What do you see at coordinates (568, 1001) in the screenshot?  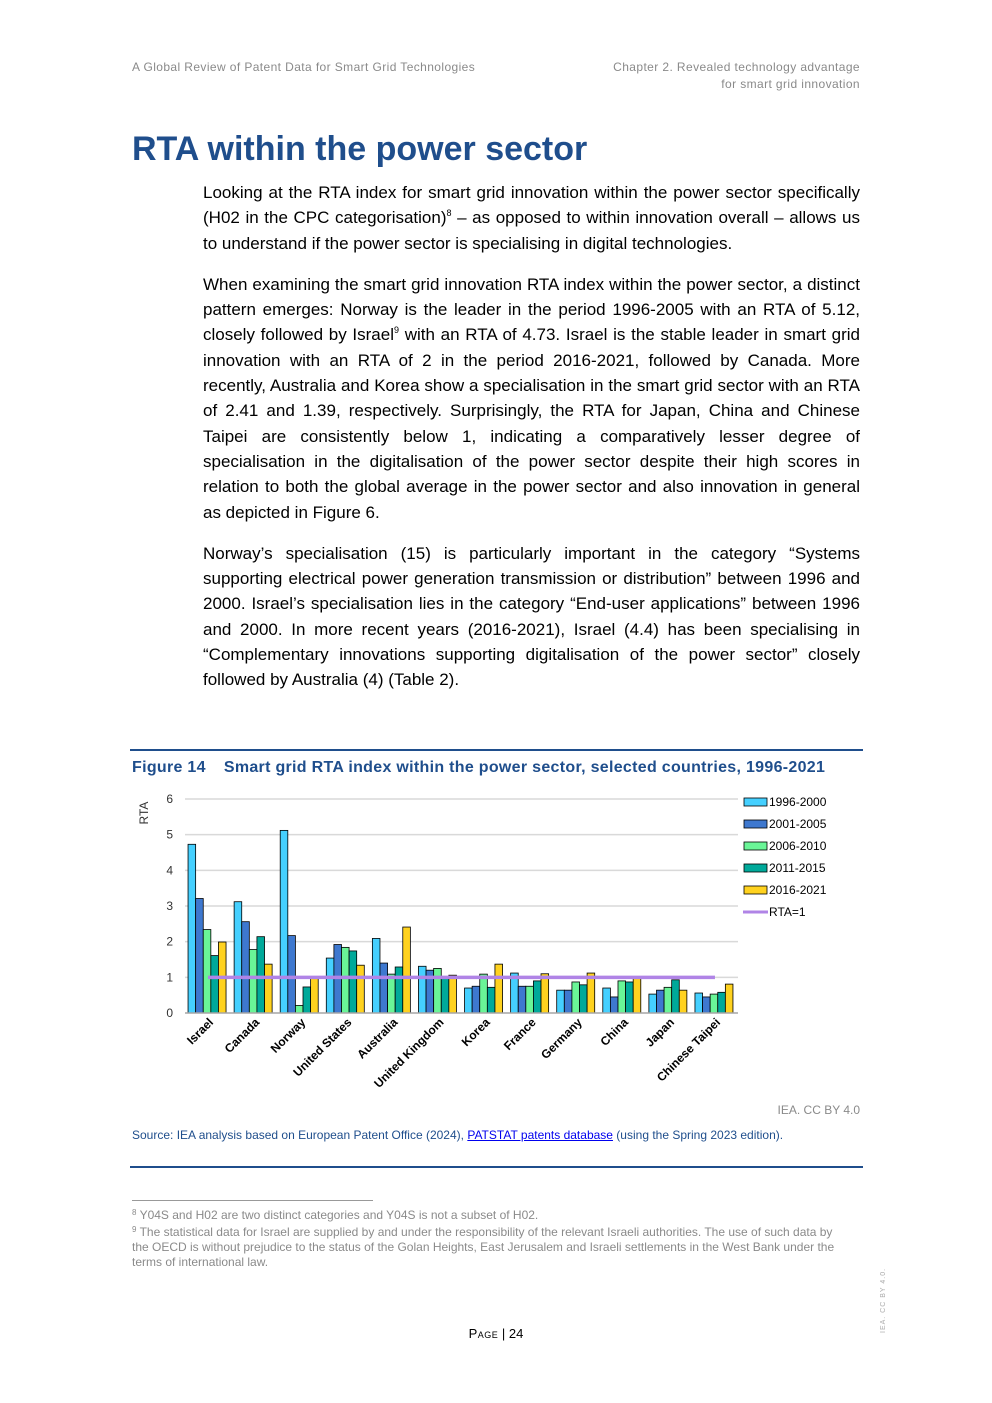 I see `bar-2001-2005-Germany` at bounding box center [568, 1001].